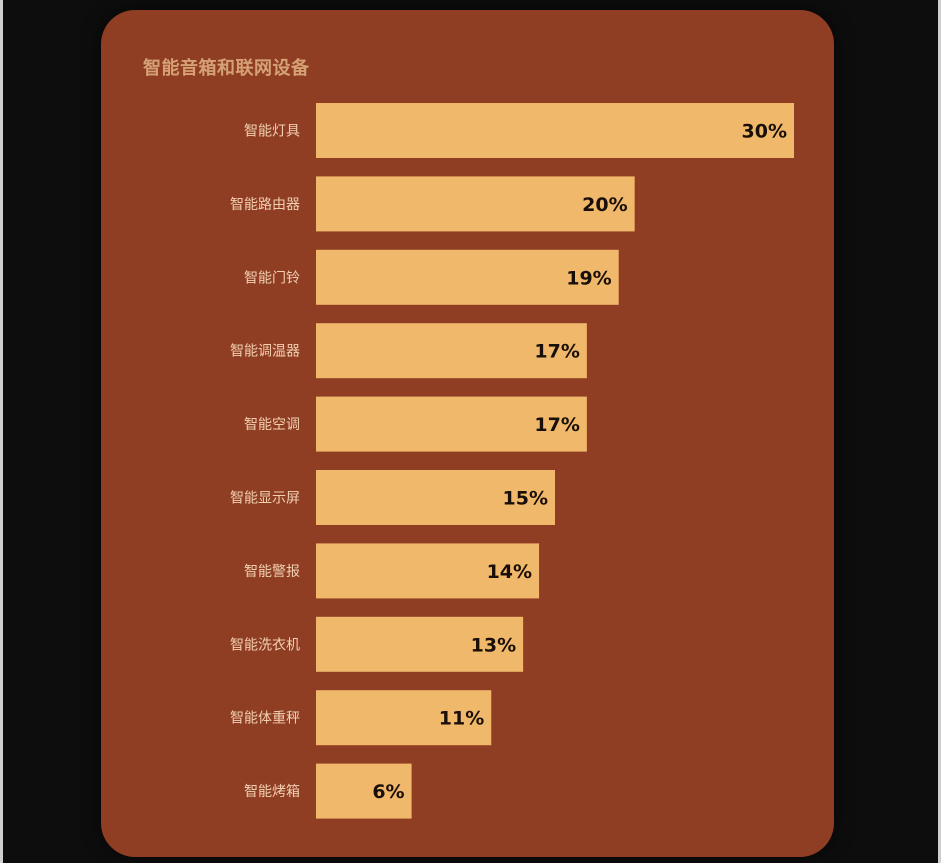 The width and height of the screenshot is (941, 863). Describe the element at coordinates (588, 278) in the screenshot. I see `value-label-2: 19%` at that location.